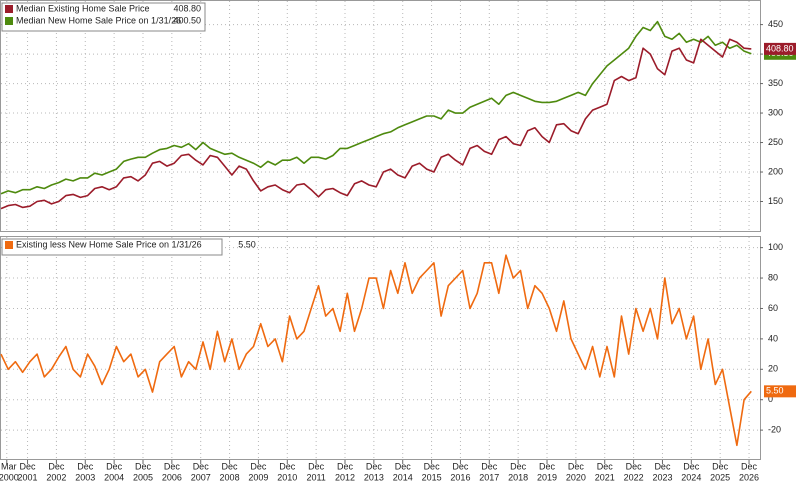  What do you see at coordinates (775, 201) in the screenshot?
I see `y-tick-label: 150` at bounding box center [775, 201].